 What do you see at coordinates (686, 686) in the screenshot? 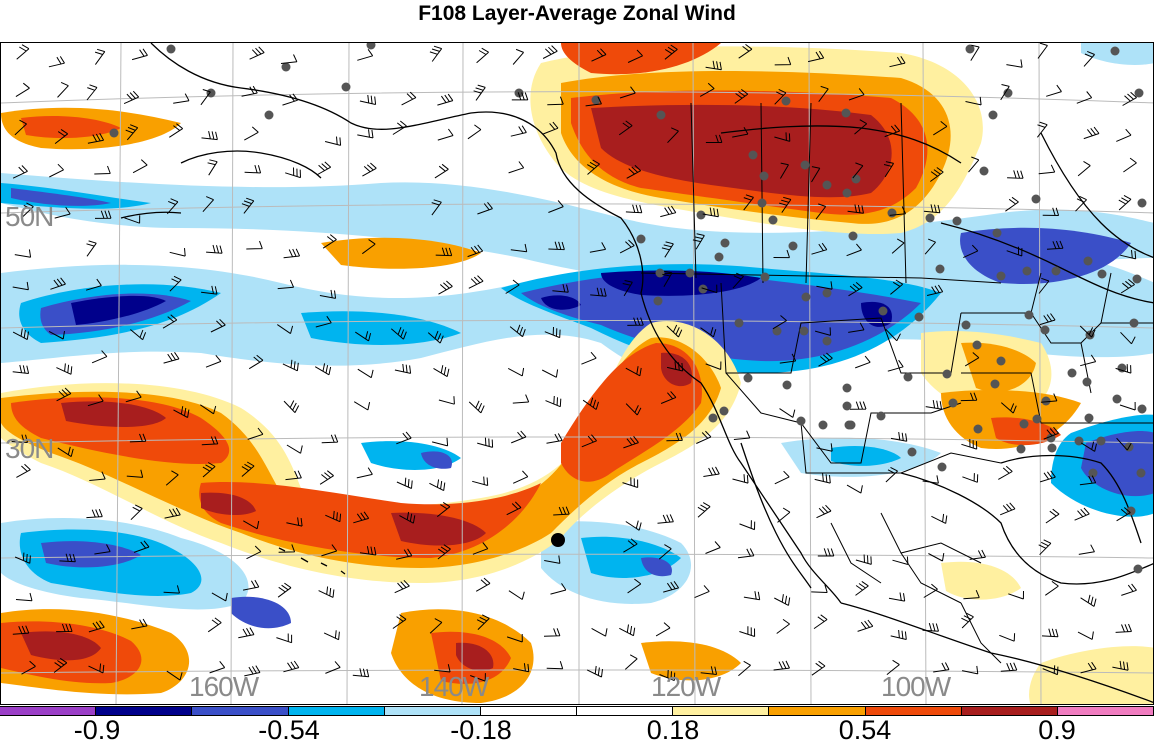
I see `lon-label-120w: 120W` at bounding box center [686, 686].